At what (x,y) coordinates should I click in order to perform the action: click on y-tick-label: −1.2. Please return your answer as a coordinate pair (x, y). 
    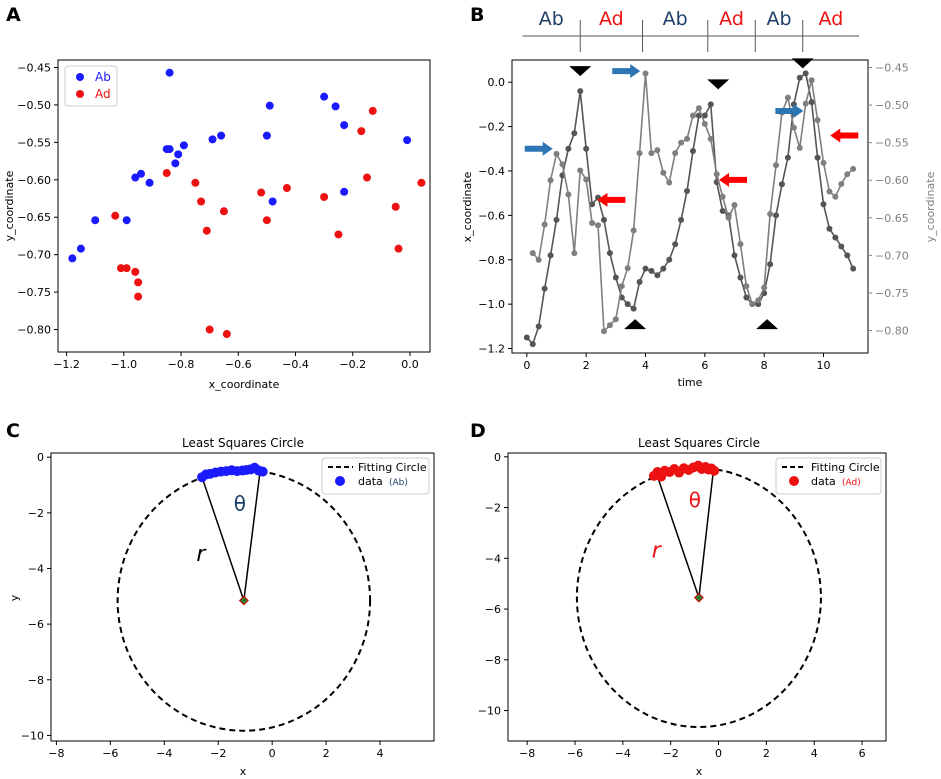
    Looking at the image, I should click on (491, 349).